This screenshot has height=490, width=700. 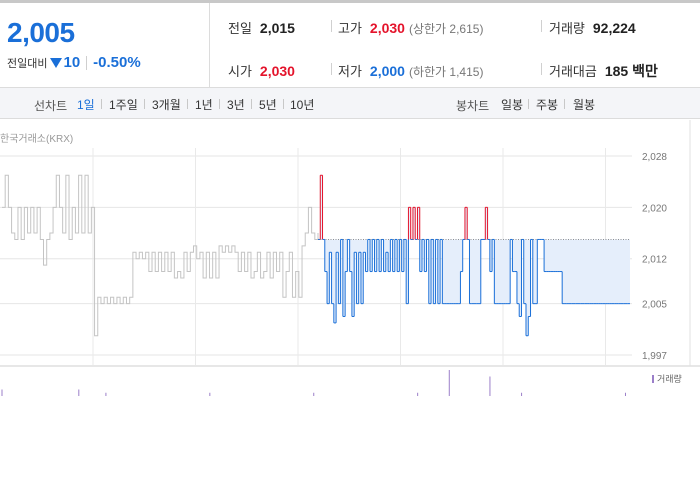 I want to click on volume-legend: 거래량, so click(x=667, y=378).